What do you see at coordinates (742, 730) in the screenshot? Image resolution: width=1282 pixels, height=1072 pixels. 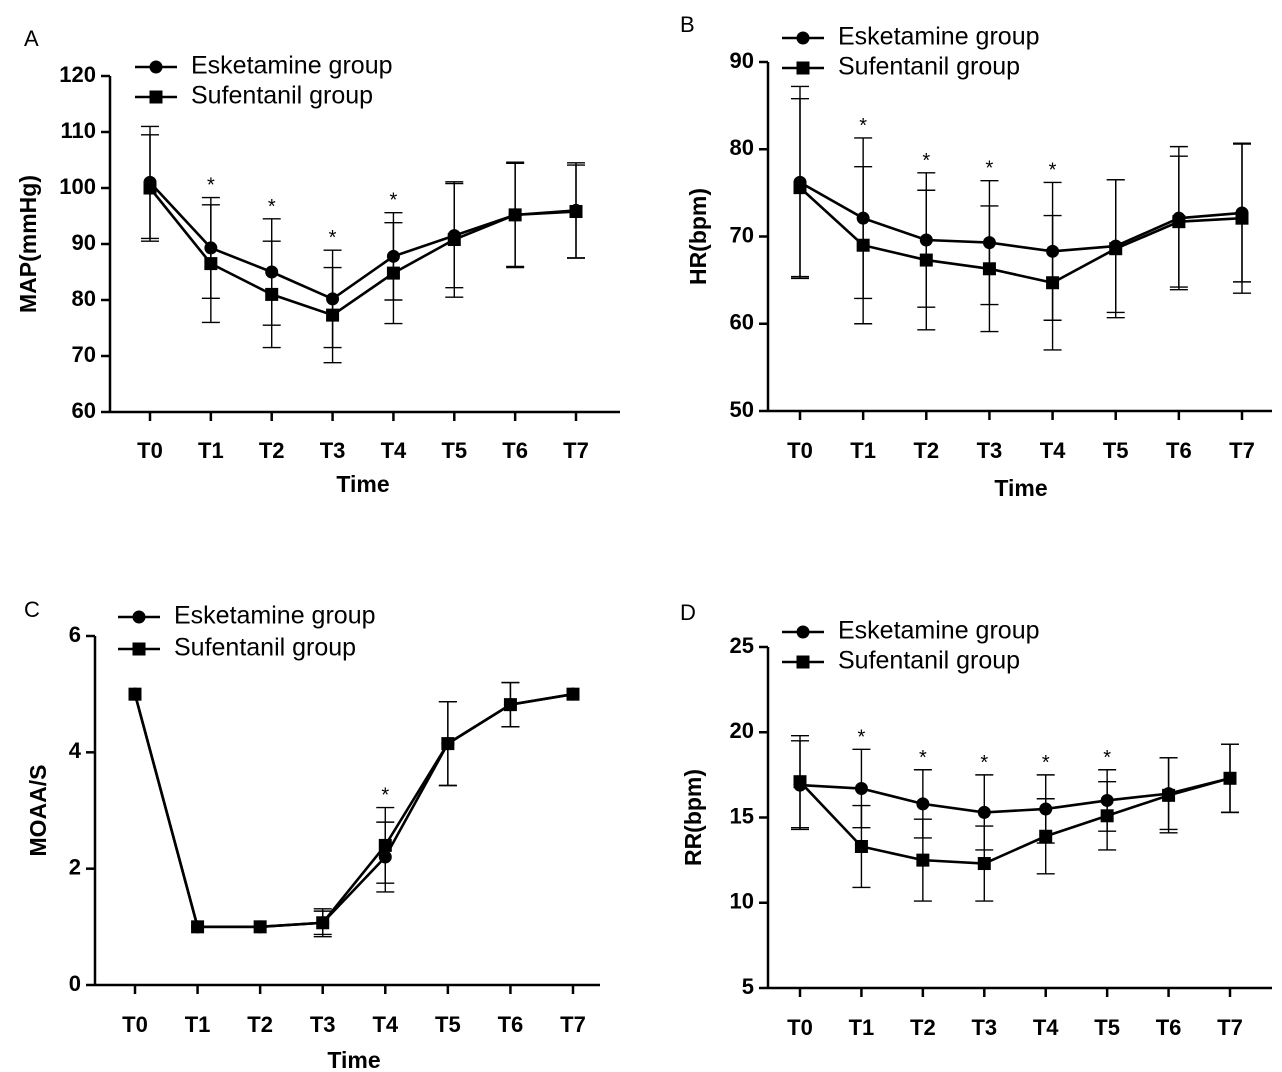 I see `y-tick-label: 20` at bounding box center [742, 730].